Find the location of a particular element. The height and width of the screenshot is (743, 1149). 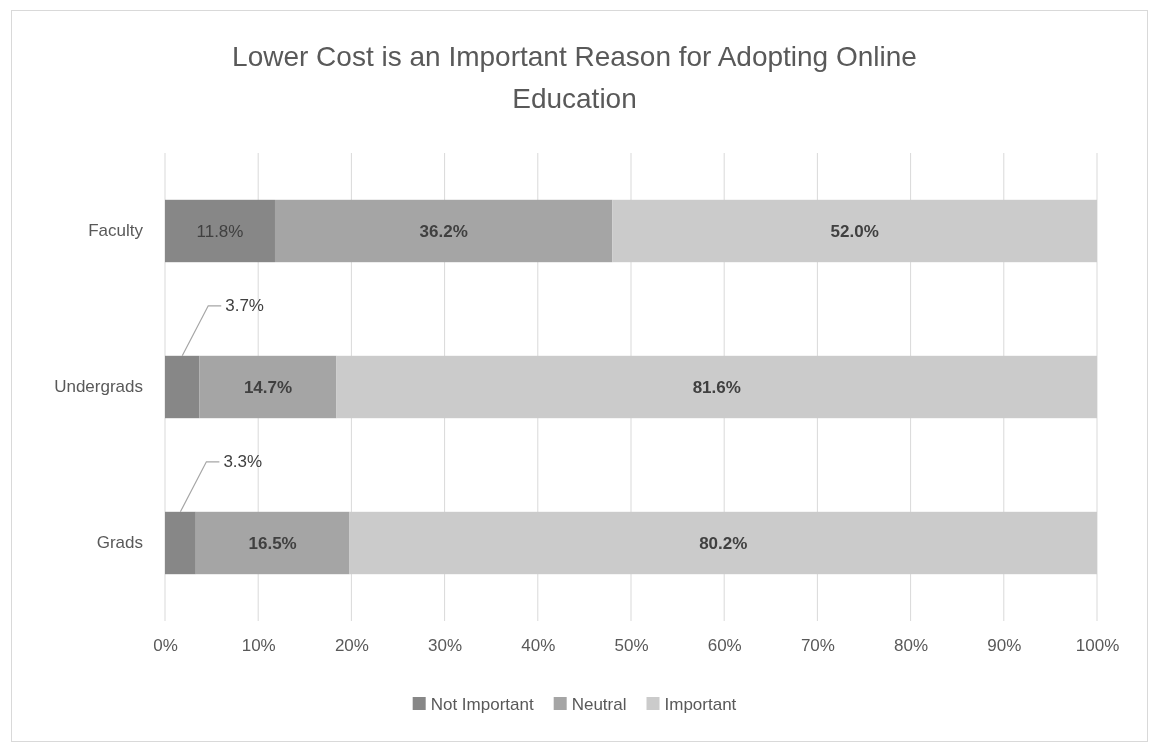

data-label: 3.3% is located at coordinates (243, 462).